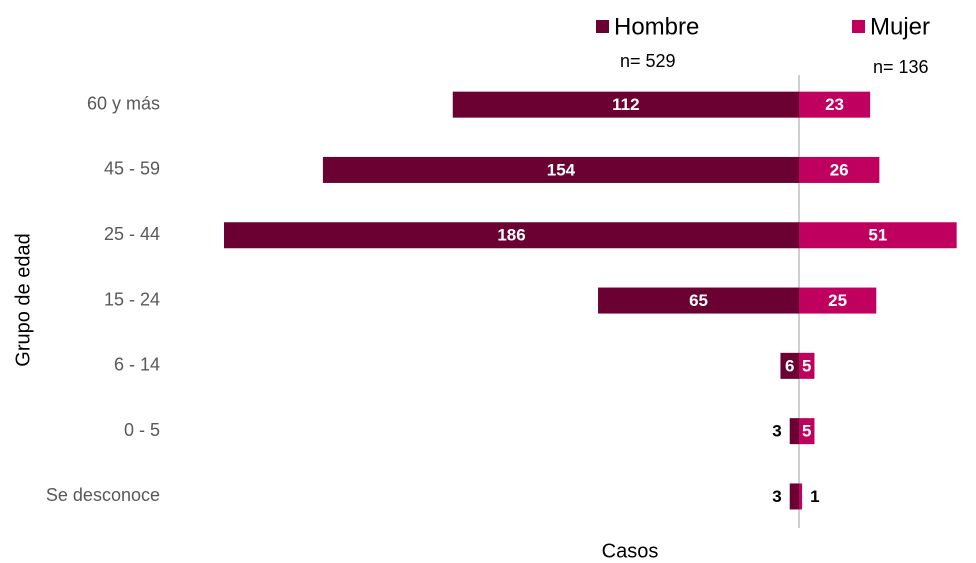 The height and width of the screenshot is (563, 976). I want to click on data-label: 154, so click(561, 169).